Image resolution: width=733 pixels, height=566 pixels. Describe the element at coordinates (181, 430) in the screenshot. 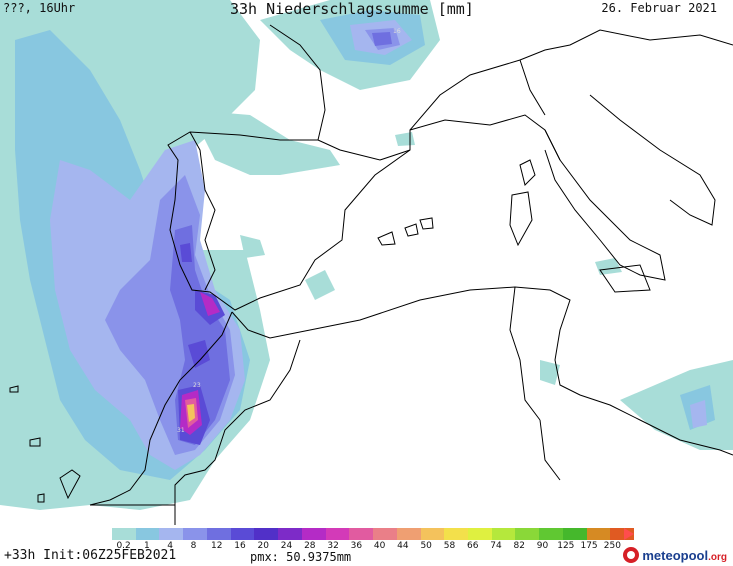

I see `map-label-morocco-b: 31` at that location.